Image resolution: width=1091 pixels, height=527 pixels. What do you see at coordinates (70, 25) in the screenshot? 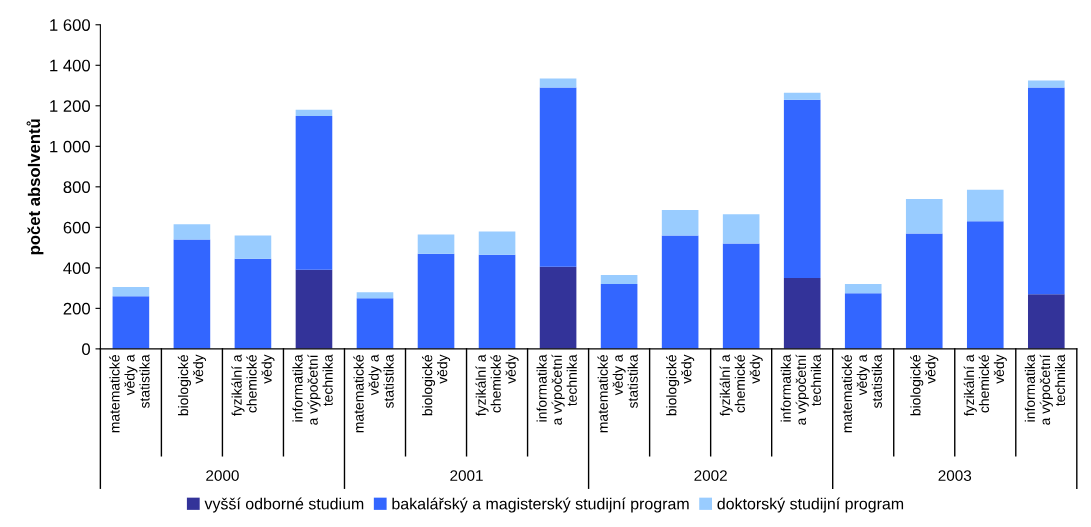
I see `y-tick-label: 1 600` at bounding box center [70, 25].